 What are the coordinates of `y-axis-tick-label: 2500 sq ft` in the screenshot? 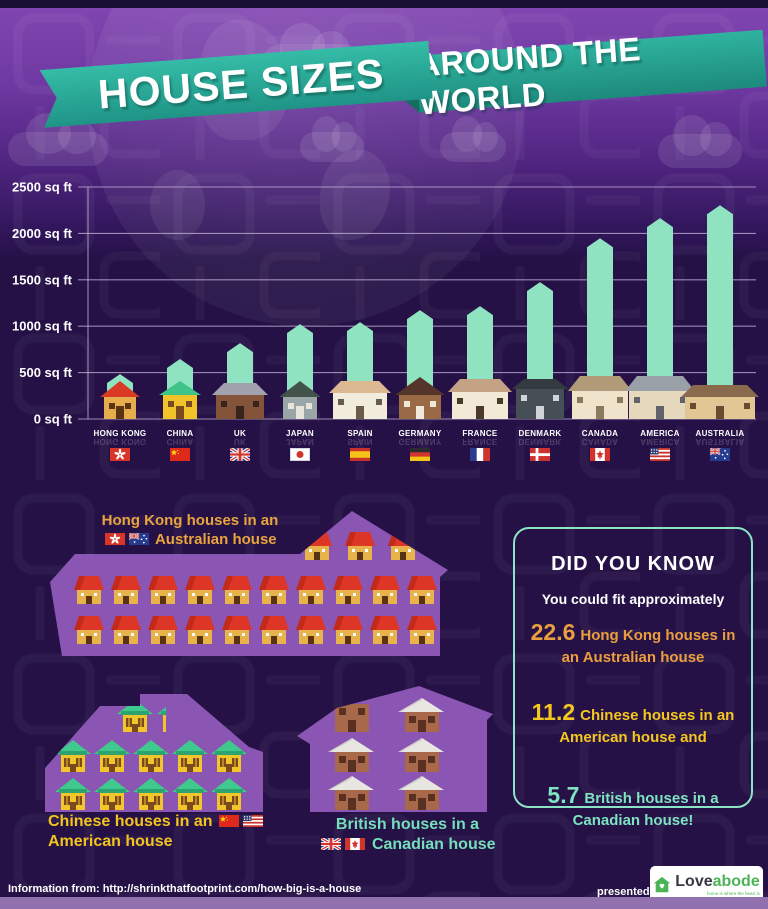 It's located at (42, 187).